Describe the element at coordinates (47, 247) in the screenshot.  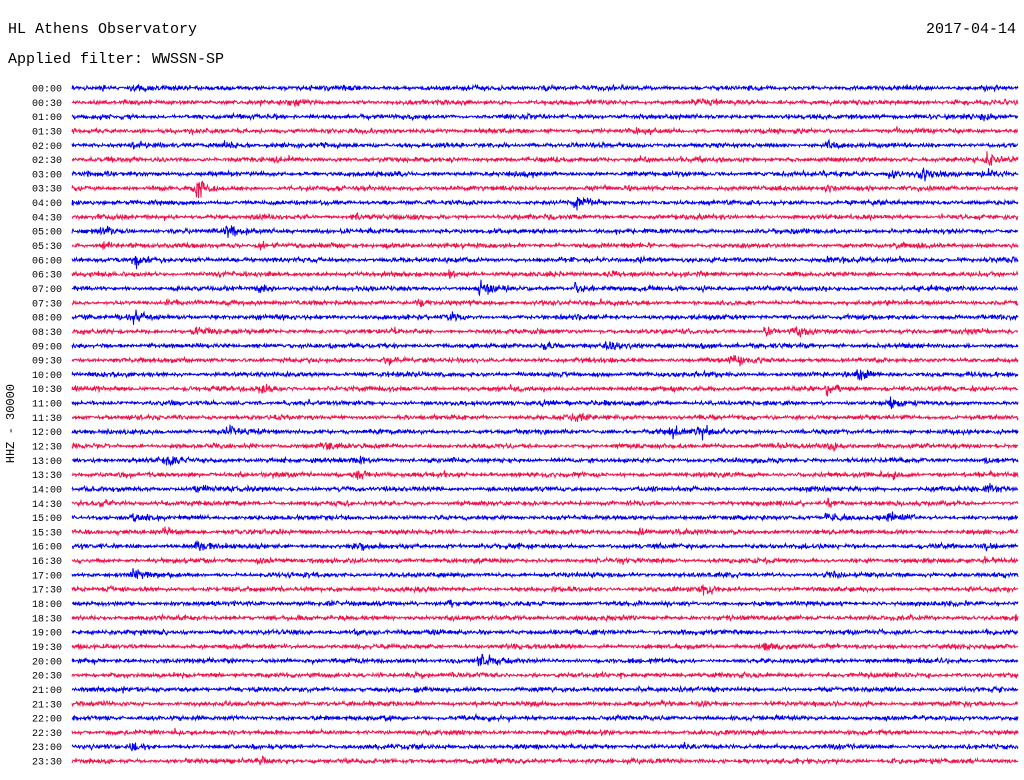
I see `row-label-0530: 05:30` at that location.